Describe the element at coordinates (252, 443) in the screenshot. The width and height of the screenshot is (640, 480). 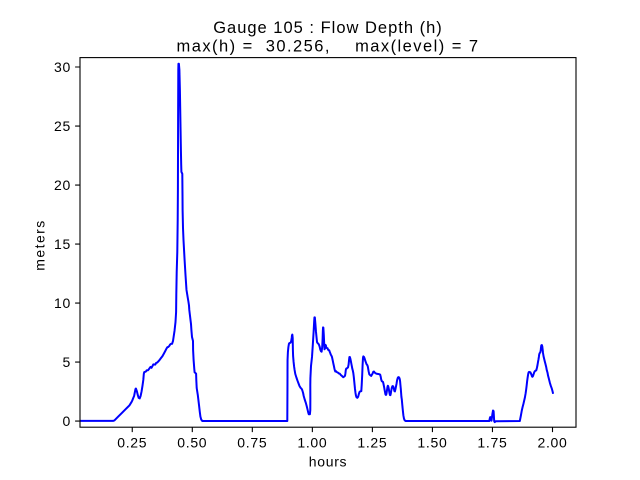
I see `svg-text: 0.75` at that location.